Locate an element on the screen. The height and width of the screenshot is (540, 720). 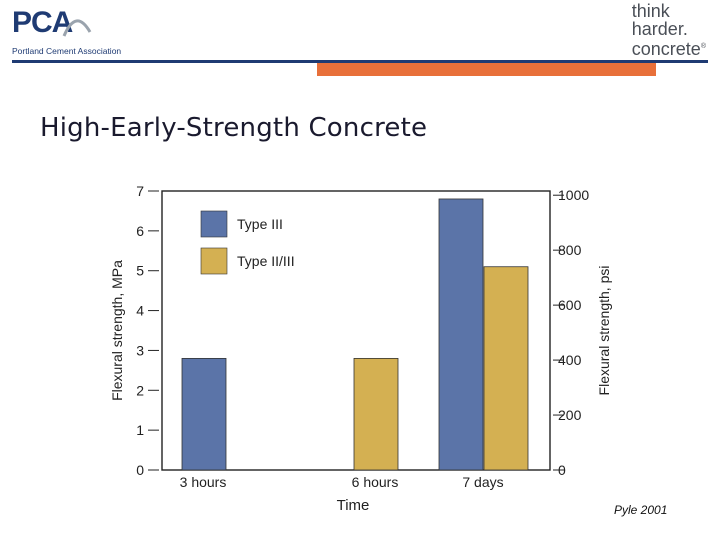
y-tick-label: 3 is located at coordinates (140, 350).